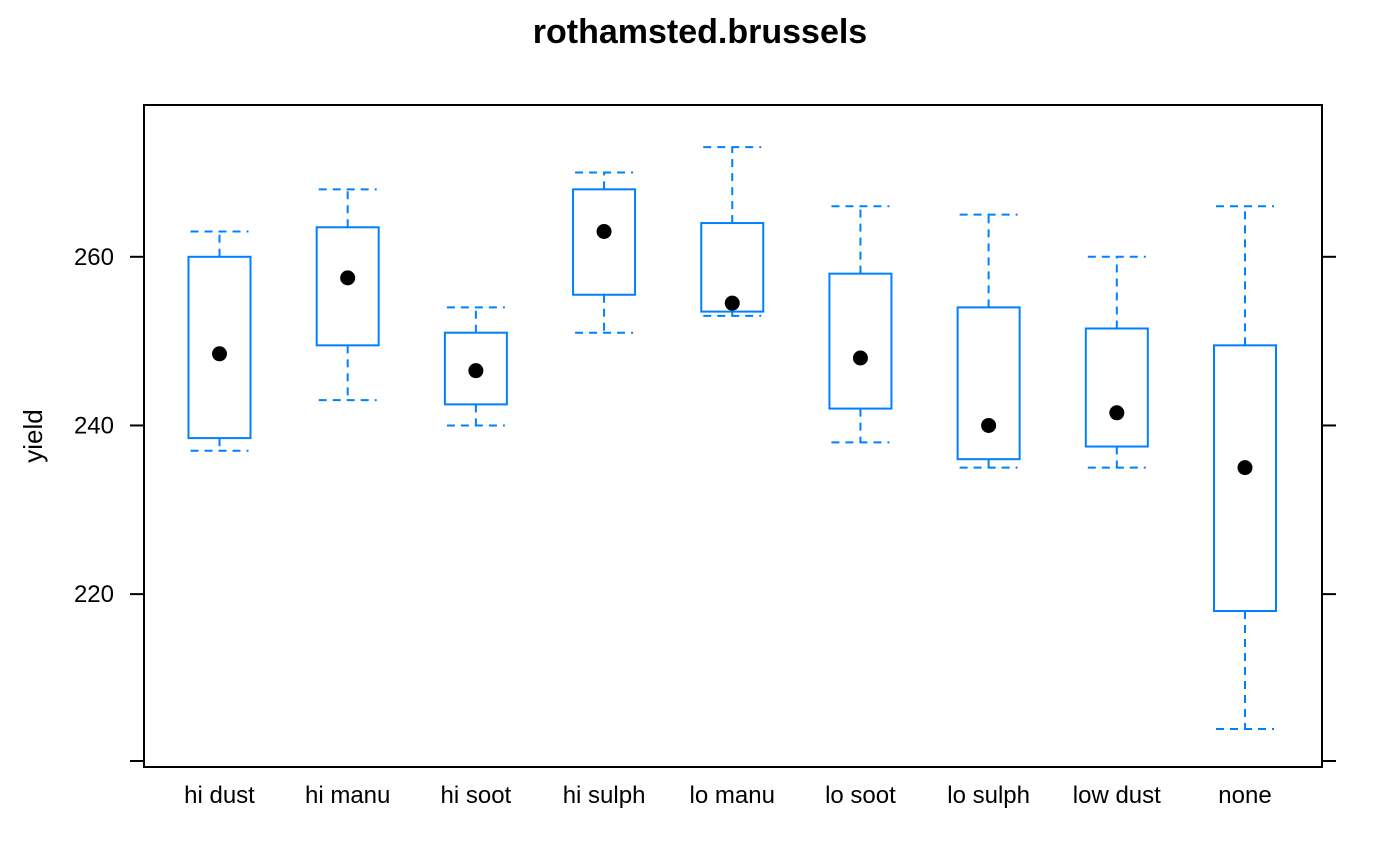 This screenshot has width=1400, height=866. I want to click on y-tick-label: 240, so click(94, 425).